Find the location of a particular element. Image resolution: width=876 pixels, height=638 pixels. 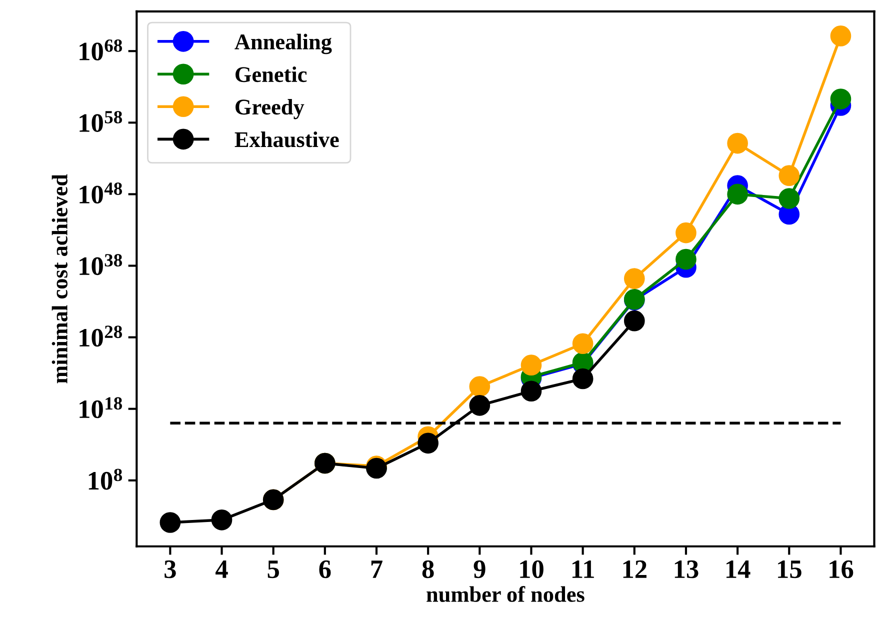

legend-label: Genetic is located at coordinates (271, 74).